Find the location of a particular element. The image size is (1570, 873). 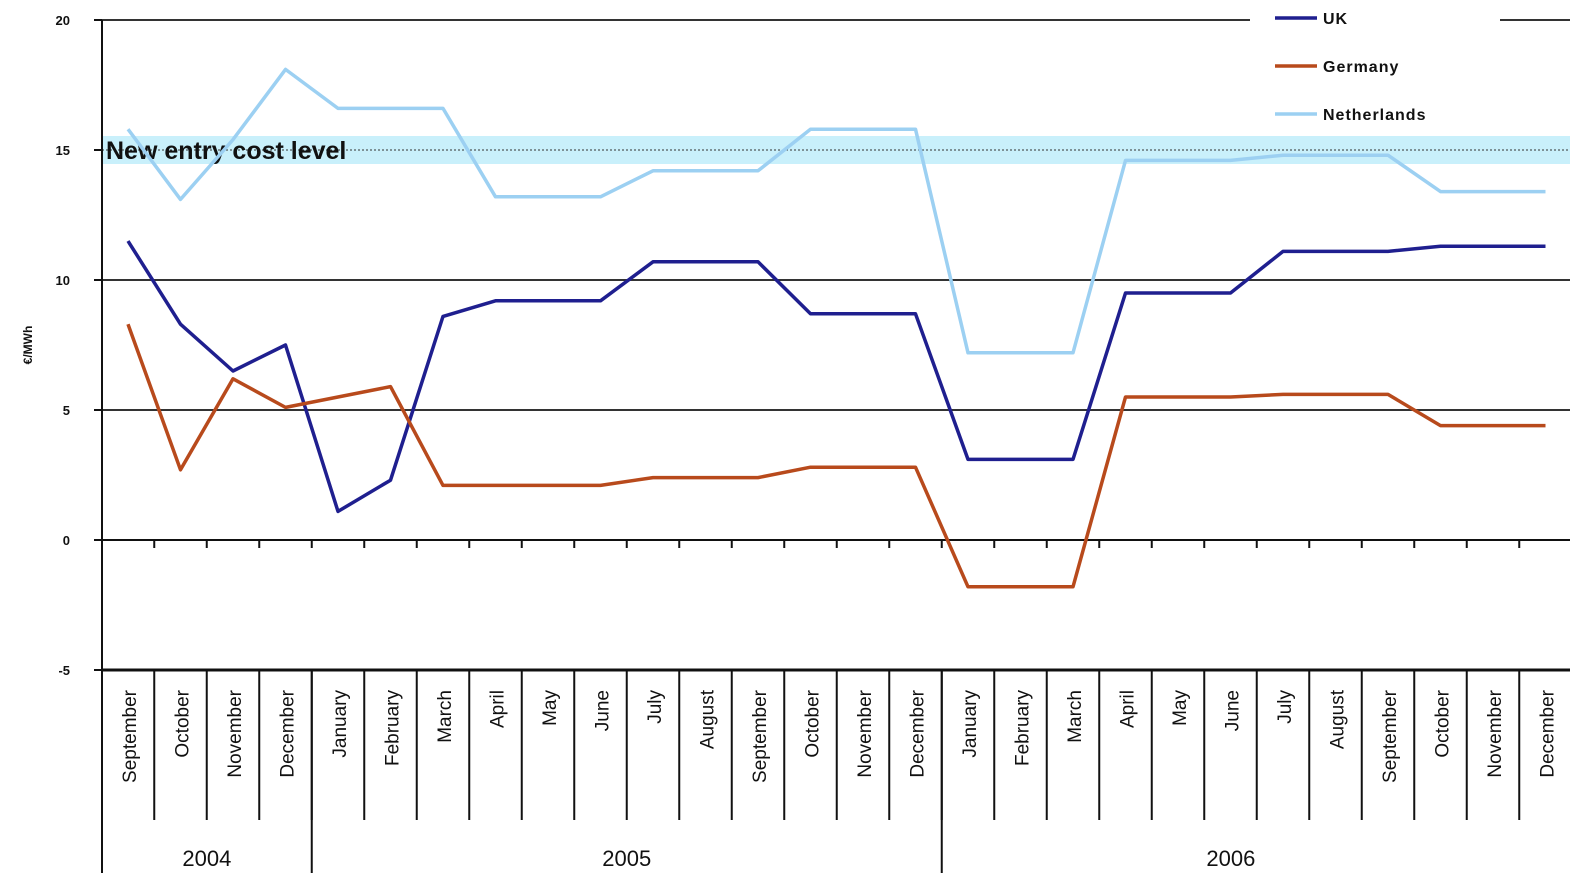

y-tick-label: 0 is located at coordinates (66, 540).